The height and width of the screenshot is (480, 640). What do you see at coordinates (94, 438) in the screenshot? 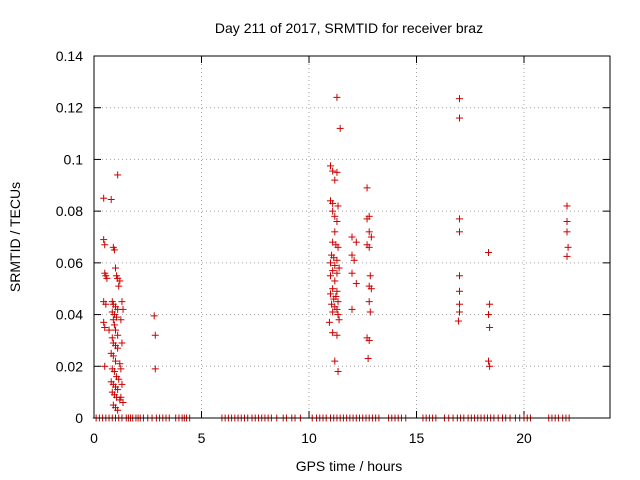
I see `x-tick-label: 0` at bounding box center [94, 438].